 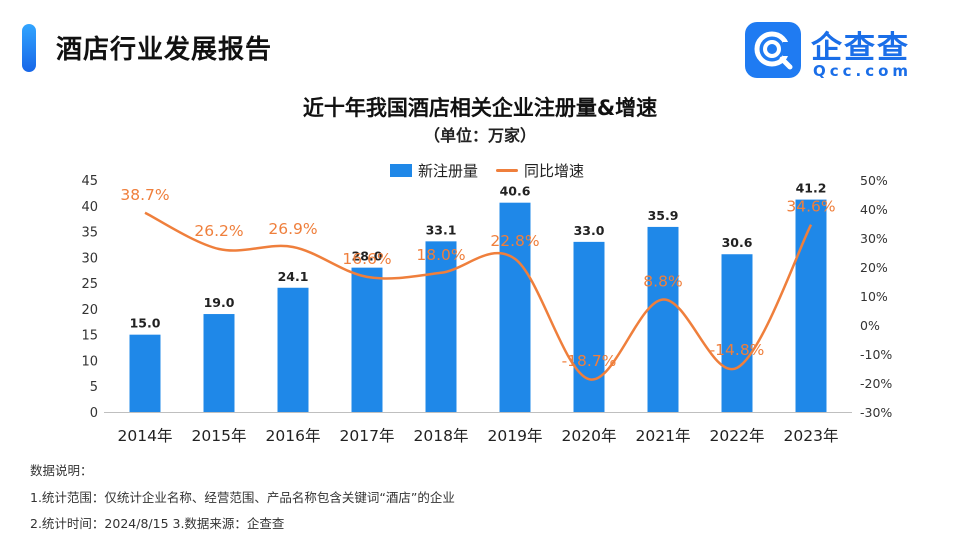 What do you see at coordinates (448, 171) in the screenshot?
I see `legend-label-registrations: 新注册量` at bounding box center [448, 171].